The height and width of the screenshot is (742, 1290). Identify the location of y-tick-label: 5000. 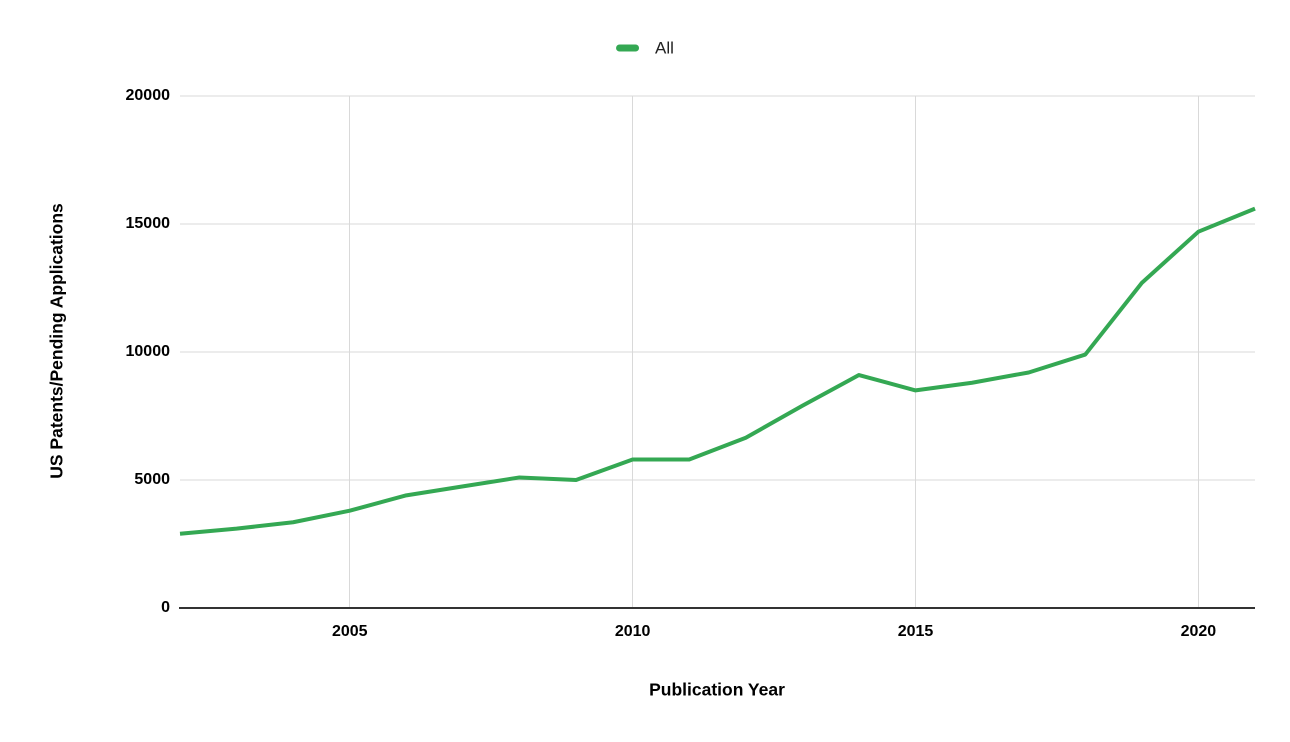
(152, 479).